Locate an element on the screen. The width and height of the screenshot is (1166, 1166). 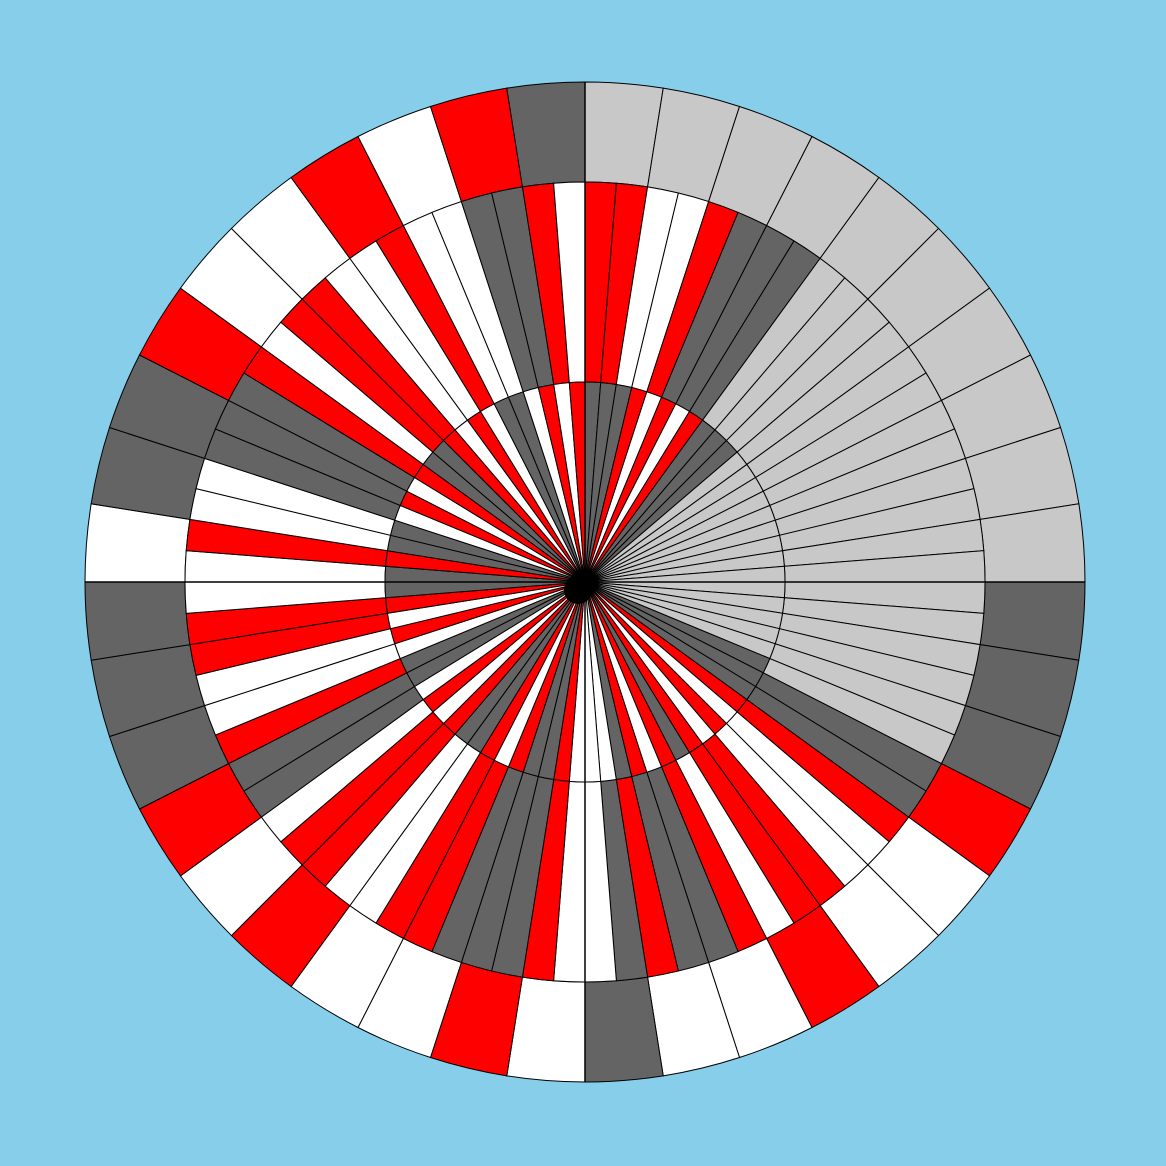
center-hub is located at coordinates (578, 590).